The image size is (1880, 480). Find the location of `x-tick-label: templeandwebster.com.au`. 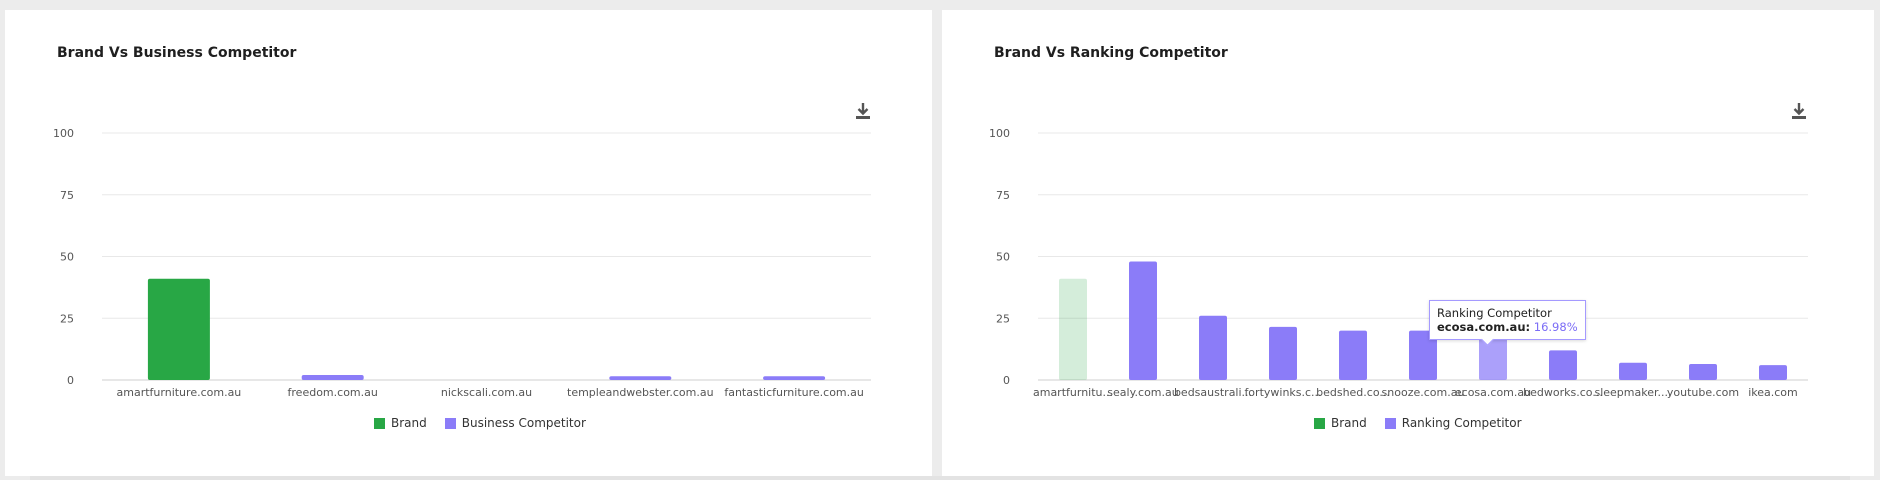

x-tick-label: templeandwebster.com.au is located at coordinates (640, 392).